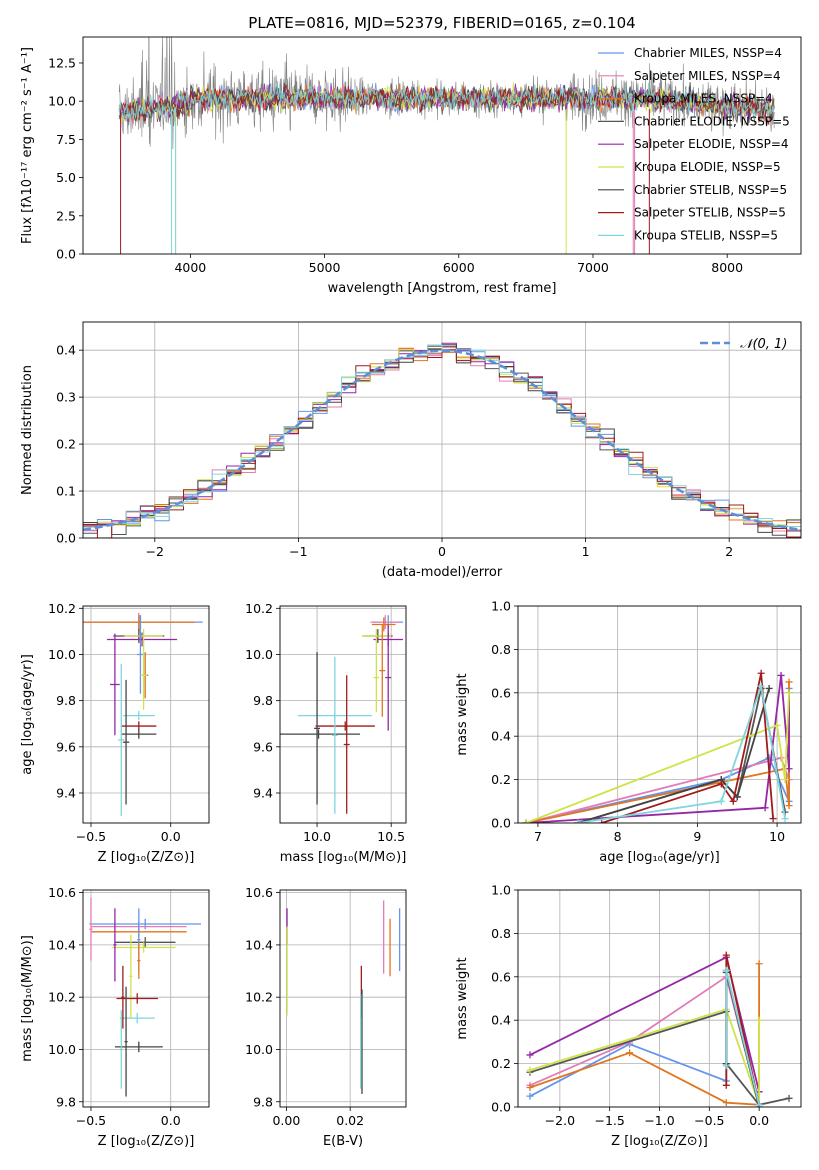 The height and width of the screenshot is (1170, 819). What do you see at coordinates (763, 344) in the screenshot?
I see `legend-label: 𝒩(0, 1)` at bounding box center [763, 344].